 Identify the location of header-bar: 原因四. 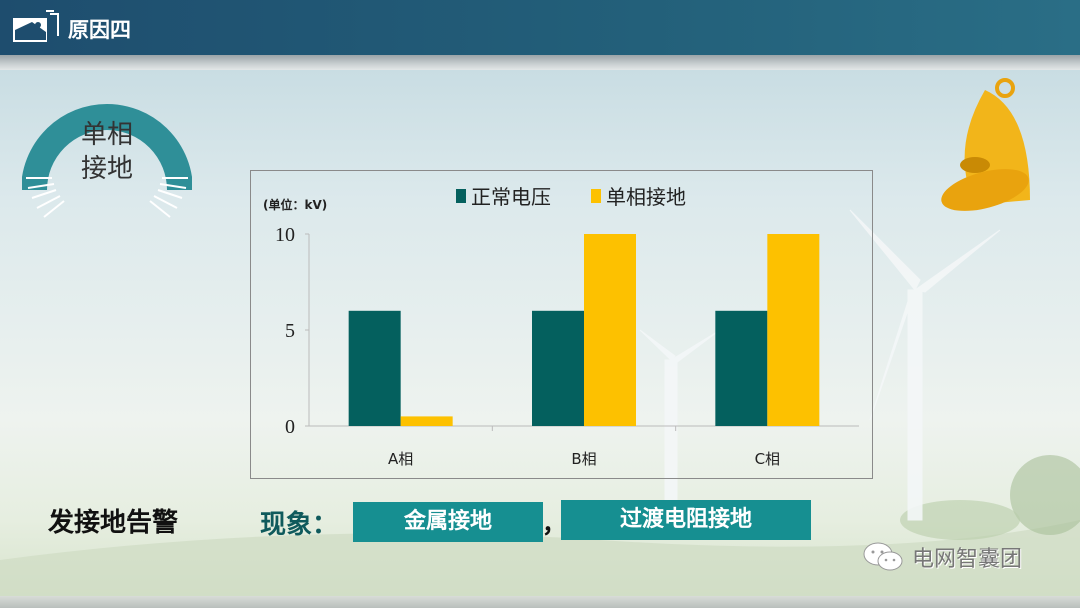
(540, 27).